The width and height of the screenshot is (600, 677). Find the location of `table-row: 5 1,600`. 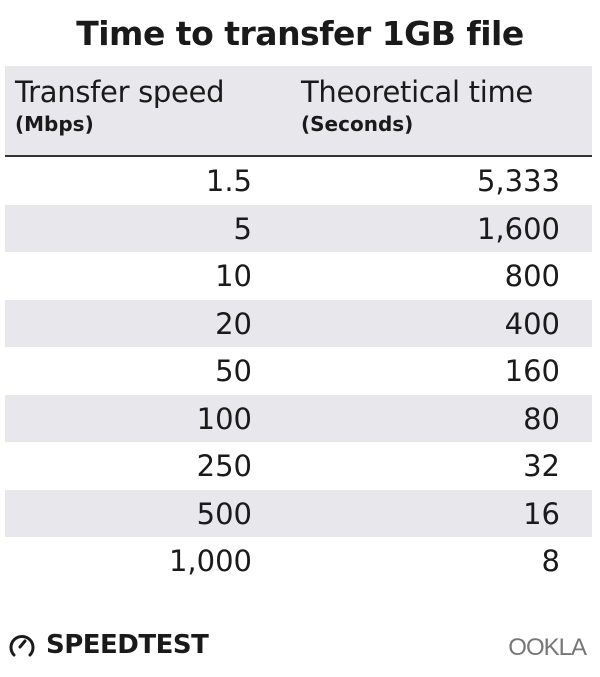

table-row: 5 1,600 is located at coordinates (298, 228).